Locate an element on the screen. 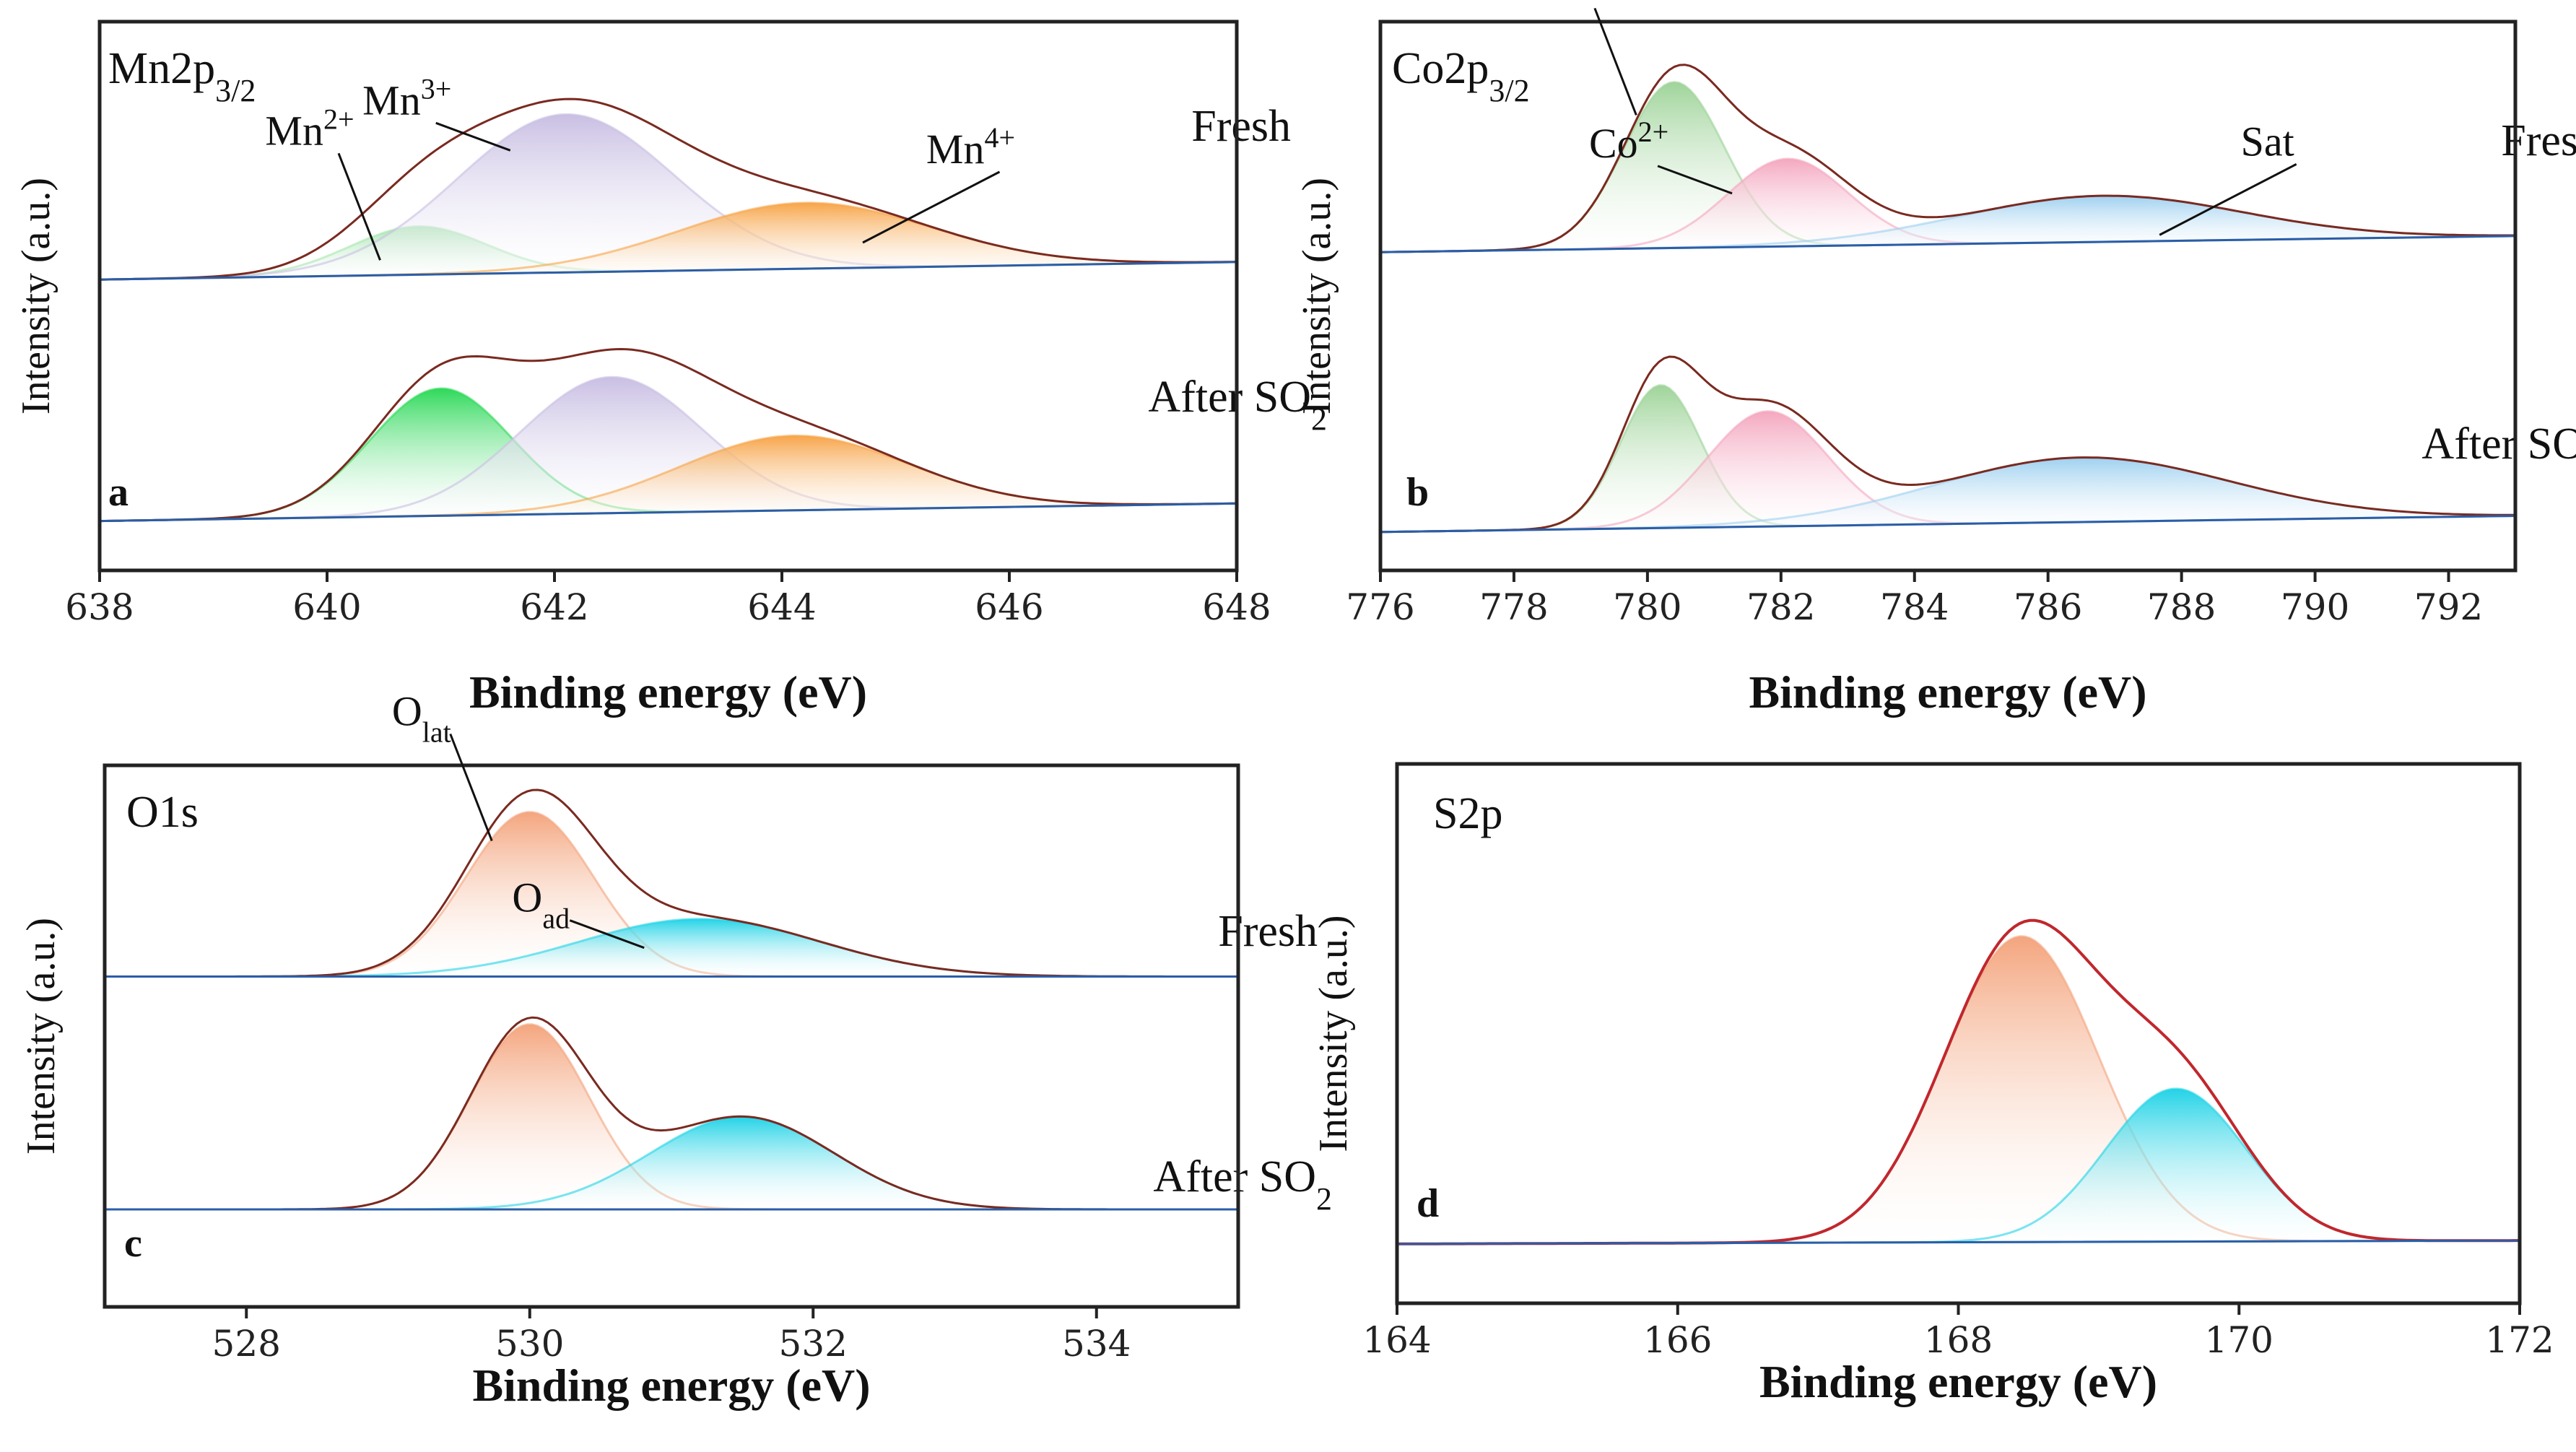 Image resolution: width=2576 pixels, height=1452 pixels. xtick-label-c-2: 532 is located at coordinates (813, 1344).